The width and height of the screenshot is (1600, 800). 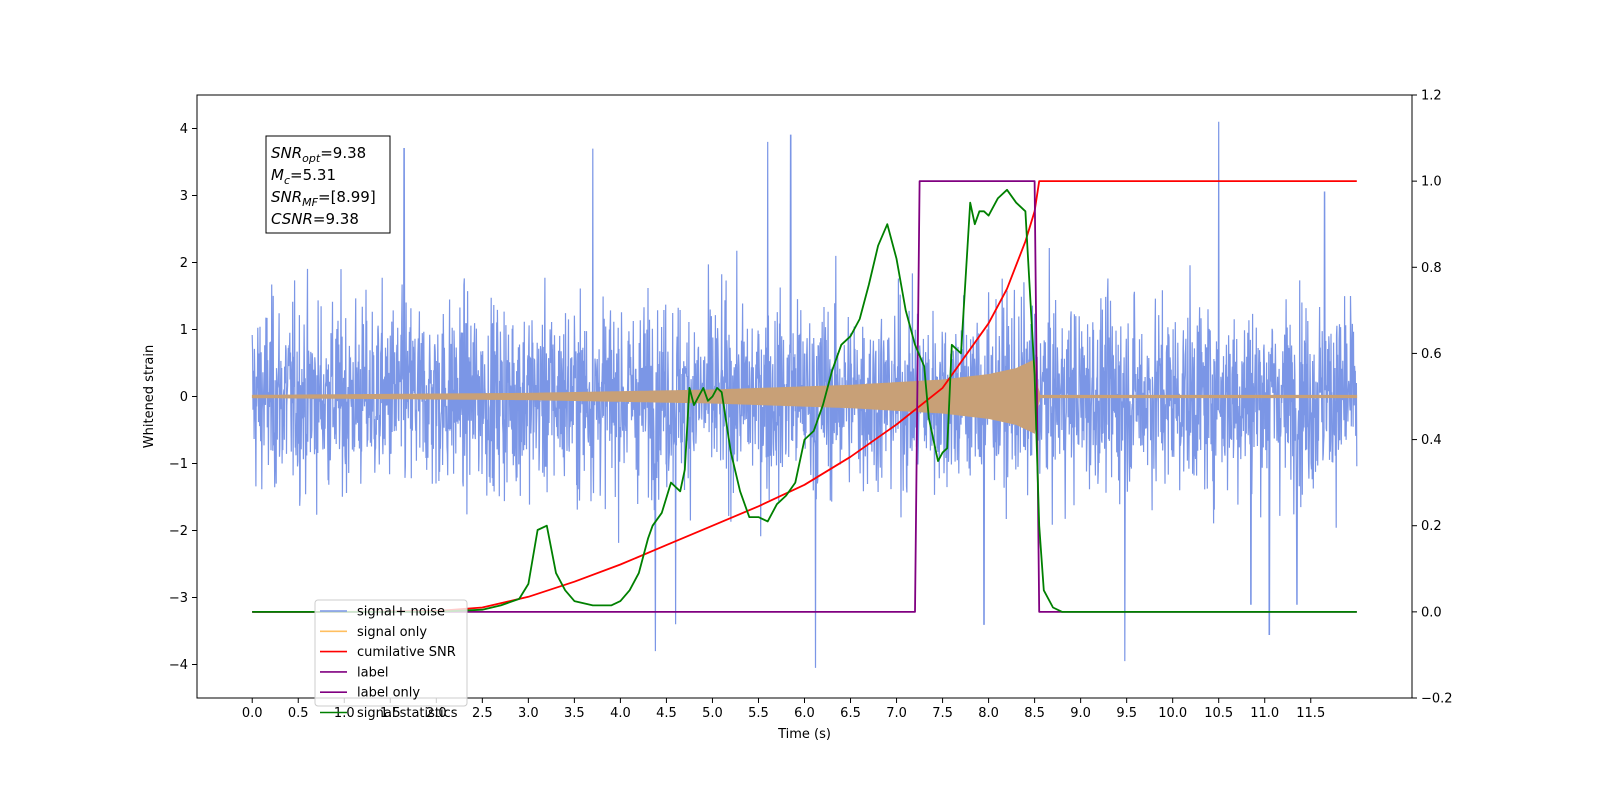 I want to click on x-tick-label: 0.0, so click(x=252, y=713).